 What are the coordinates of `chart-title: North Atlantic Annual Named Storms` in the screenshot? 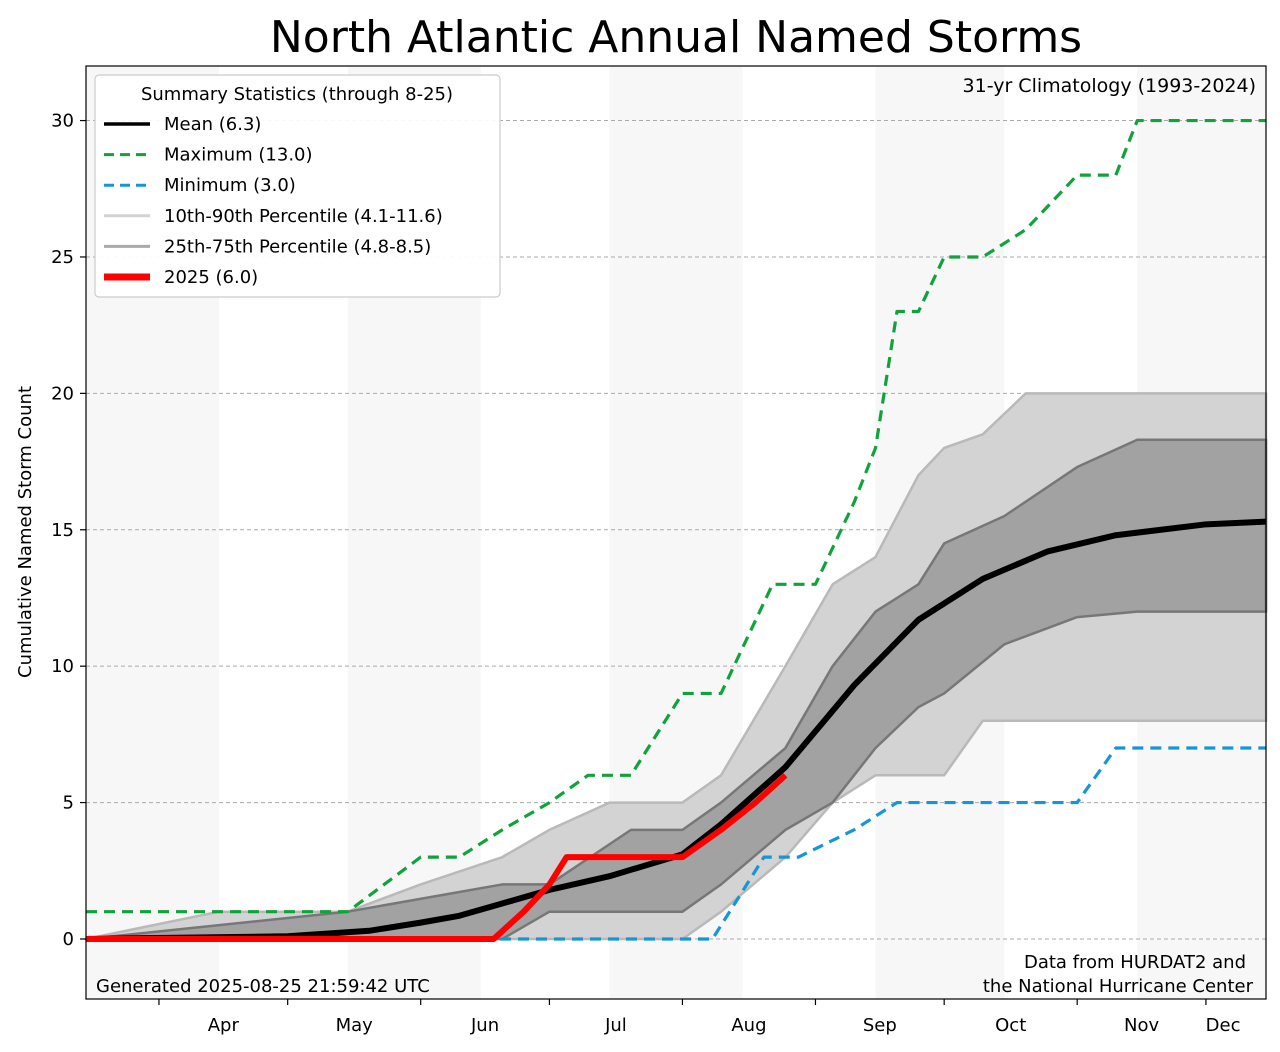 It's located at (676, 37).